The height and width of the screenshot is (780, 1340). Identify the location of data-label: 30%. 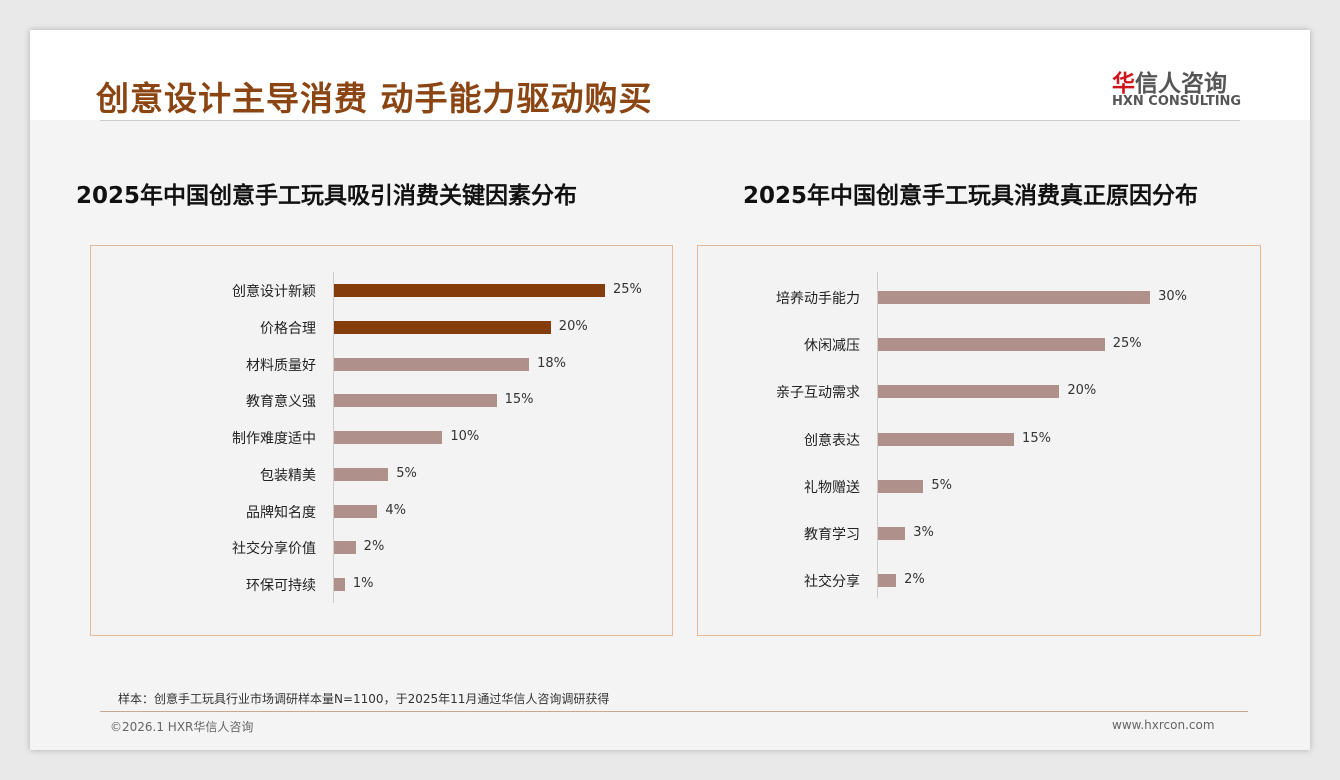
(1172, 296).